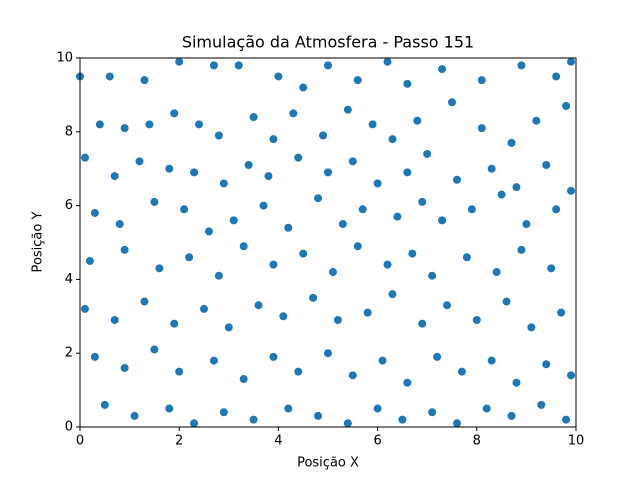  What do you see at coordinates (69, 205) in the screenshot?
I see `y-tick-label: 6` at bounding box center [69, 205].